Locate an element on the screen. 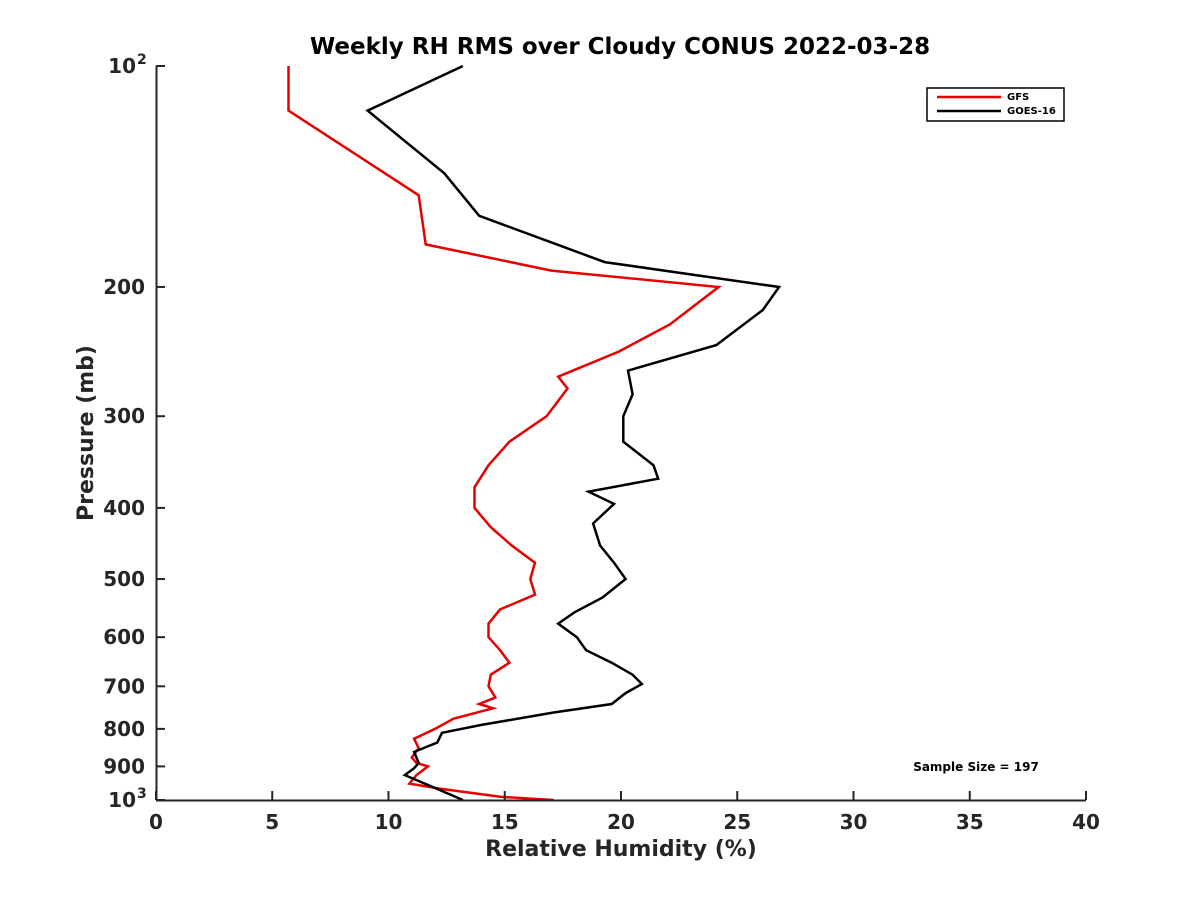  y-tick-exponent: 2 is located at coordinates (142, 60).